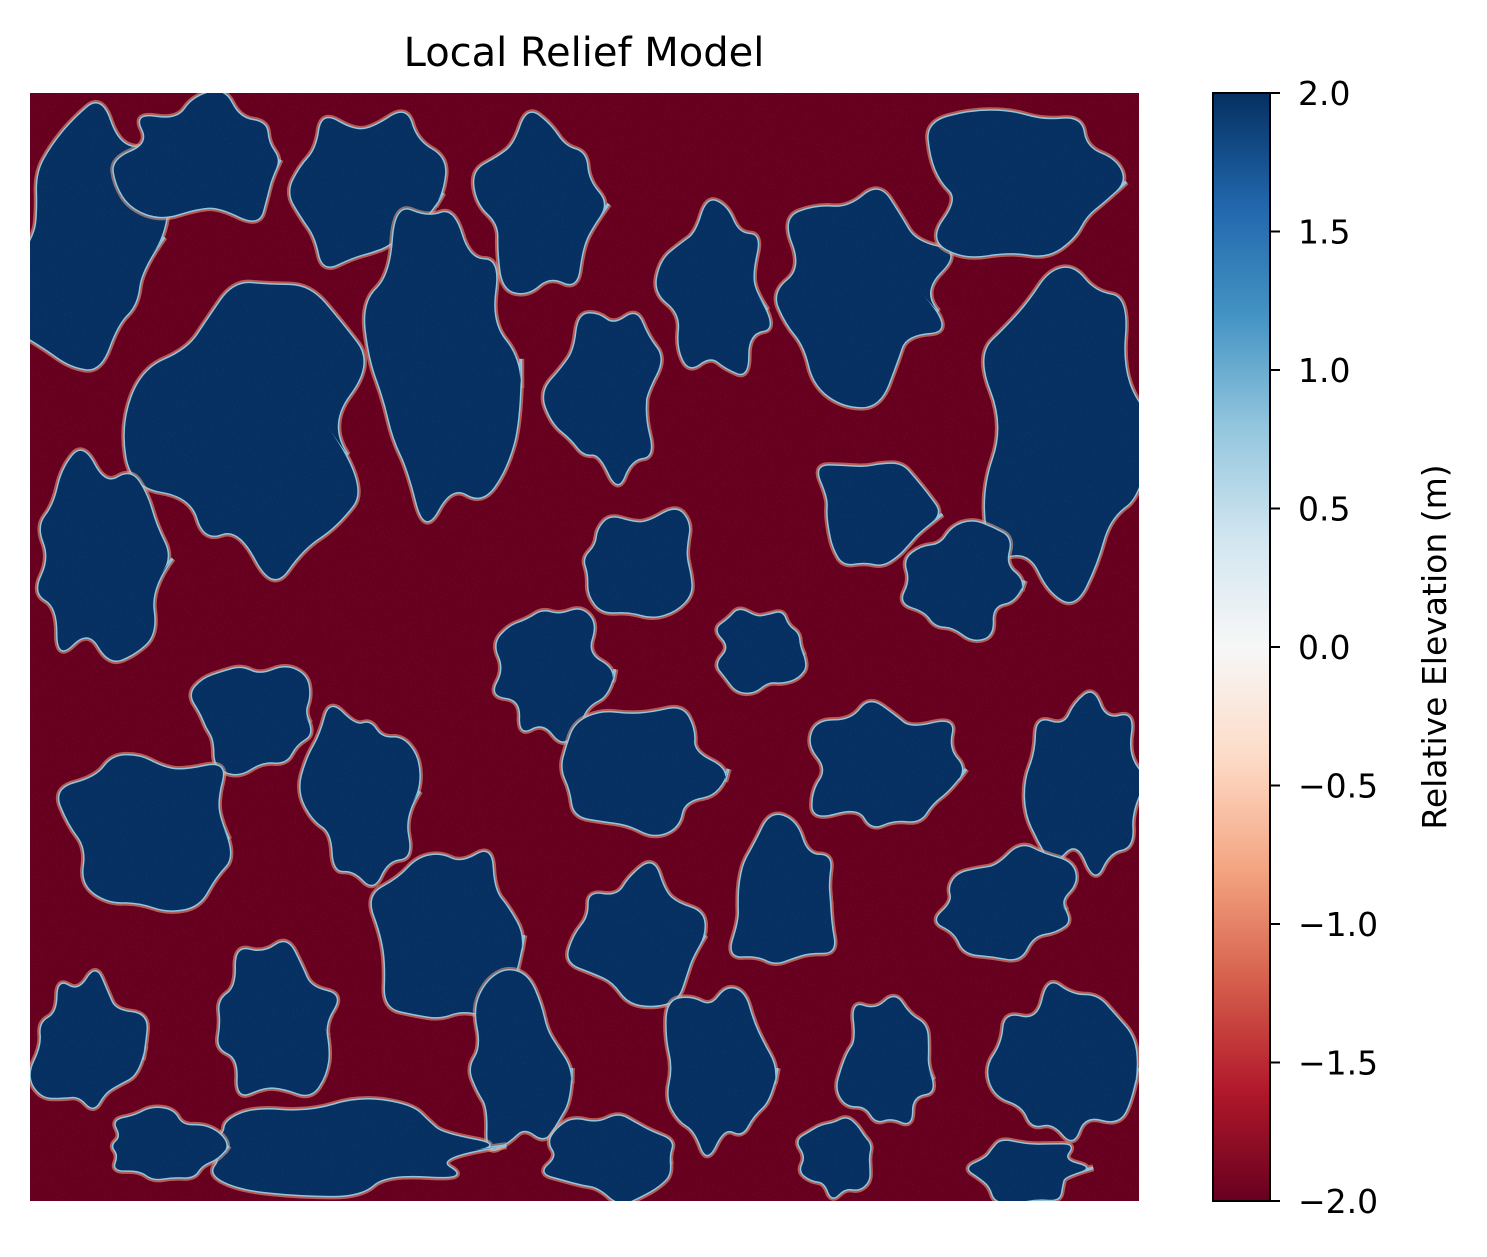 The image size is (1487, 1257). Describe the element at coordinates (1338, 786) in the screenshot. I see `colorbar-tick-label: −0.5` at that location.